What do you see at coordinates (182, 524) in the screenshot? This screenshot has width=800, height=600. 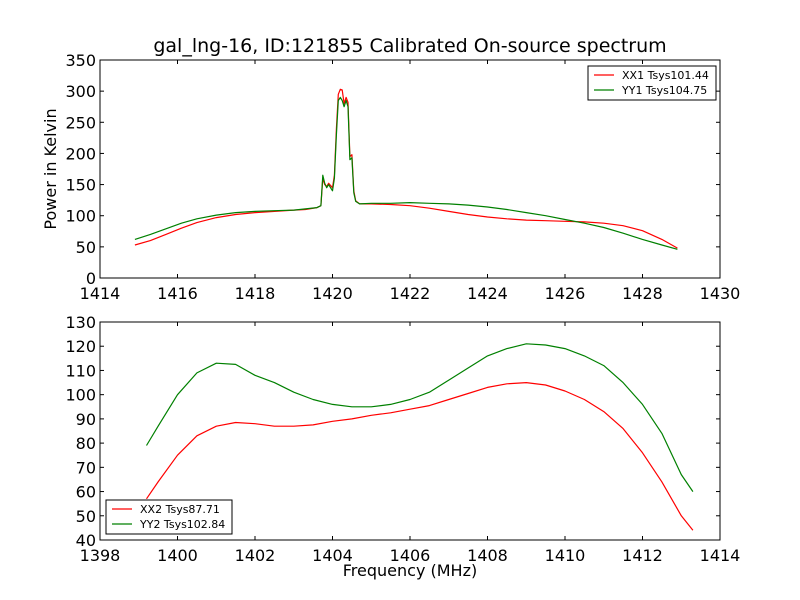 I see `legend-label: YY2 Tsys102.84` at bounding box center [182, 524].